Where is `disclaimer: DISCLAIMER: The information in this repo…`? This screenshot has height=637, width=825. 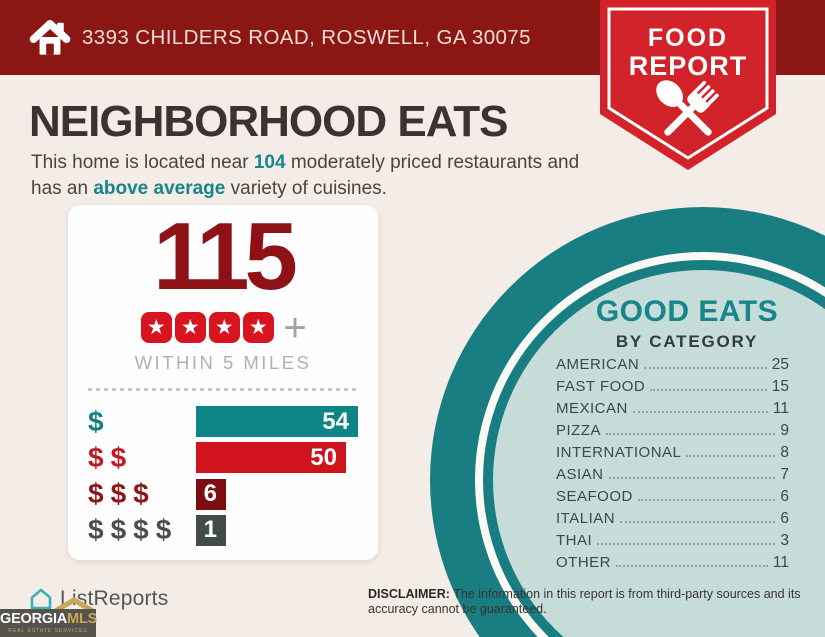
disclaimer: DISCLAIMER: The information in this repo… is located at coordinates (585, 602).